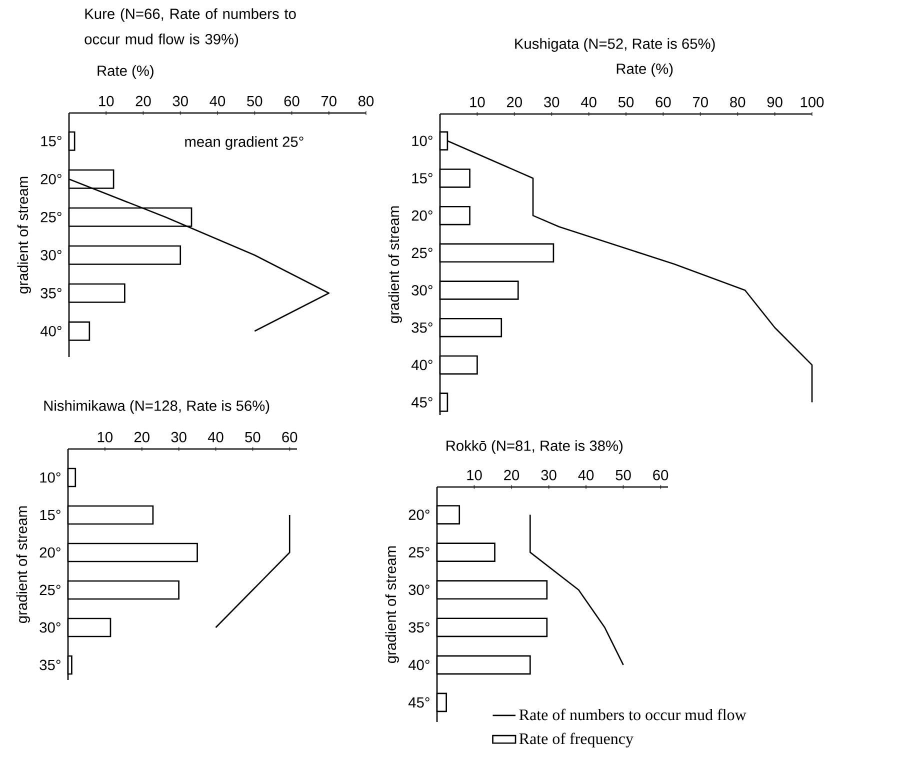  What do you see at coordinates (534, 447) in the screenshot?
I see `chart-title: Rokkō (N=81, Rate is 38%)` at bounding box center [534, 447].